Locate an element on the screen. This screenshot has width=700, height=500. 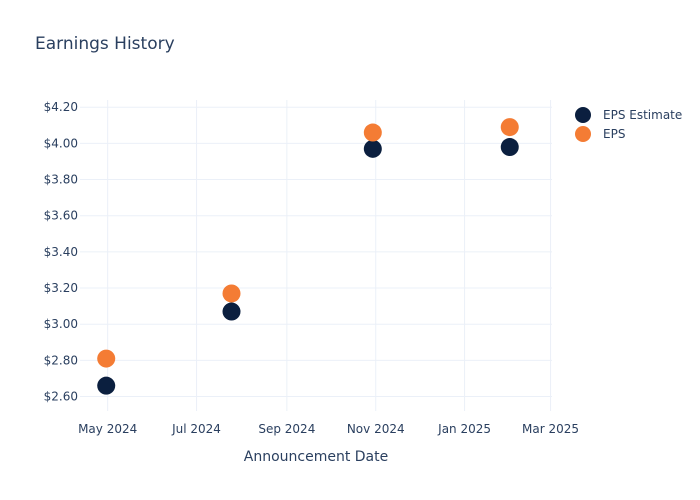
x-tick-label: Mar 2025 is located at coordinates (550, 429).